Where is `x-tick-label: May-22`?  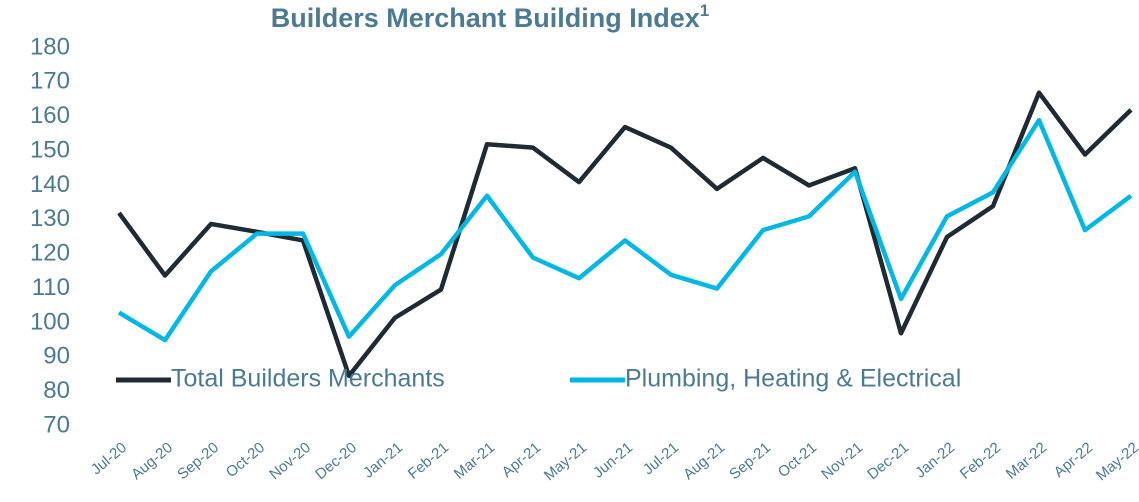
x-tick-label: May-22 is located at coordinates (1116, 461).